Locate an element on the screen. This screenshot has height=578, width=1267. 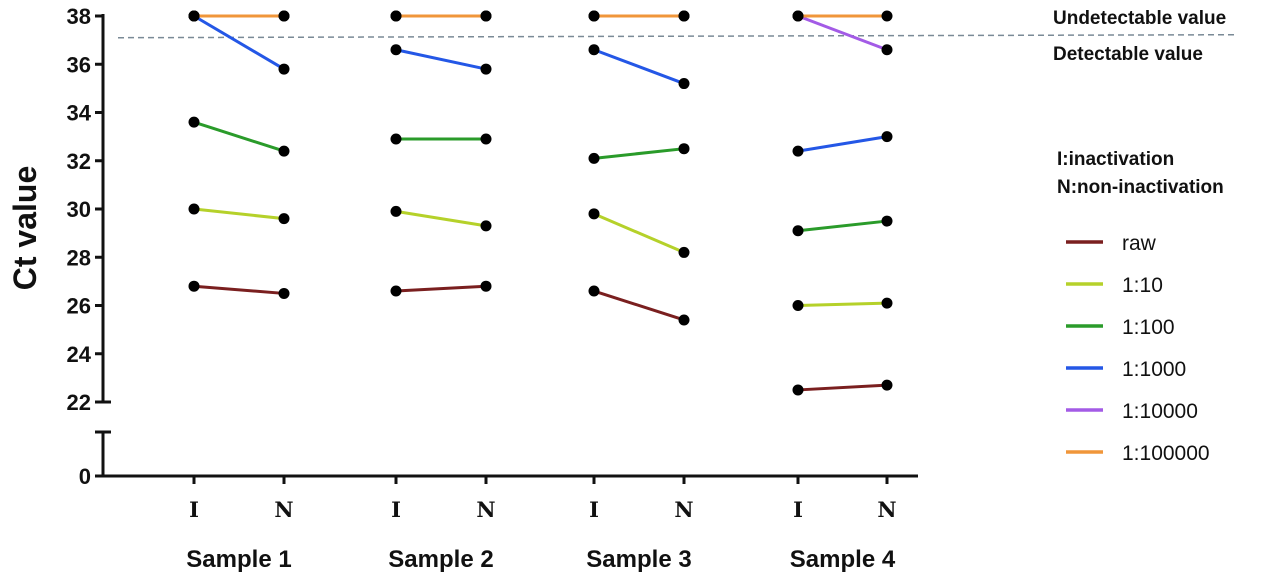
threshold-line is located at coordinates (678, 36).